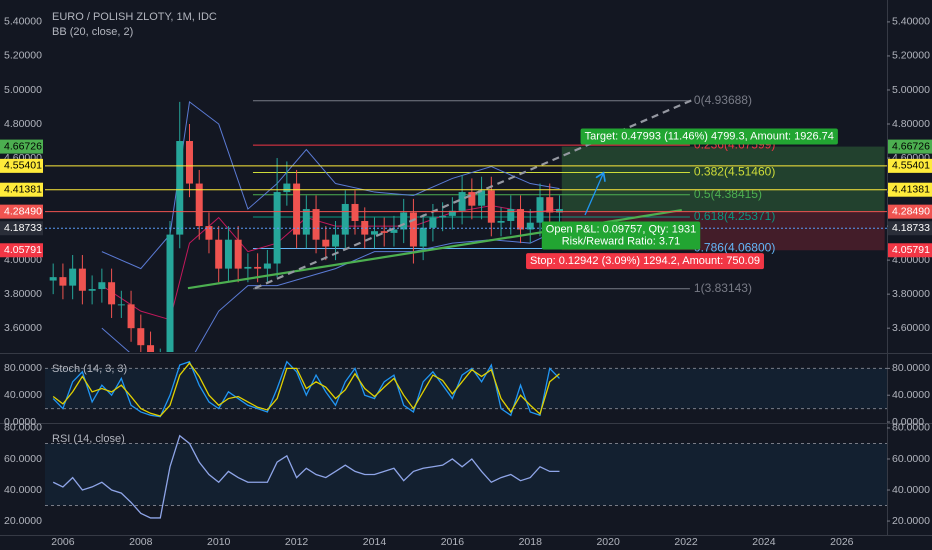 This screenshot has width=932, height=550. Describe the element at coordinates (911, 328) in the screenshot. I see `y-tick-label-right: 3.60000` at that location.